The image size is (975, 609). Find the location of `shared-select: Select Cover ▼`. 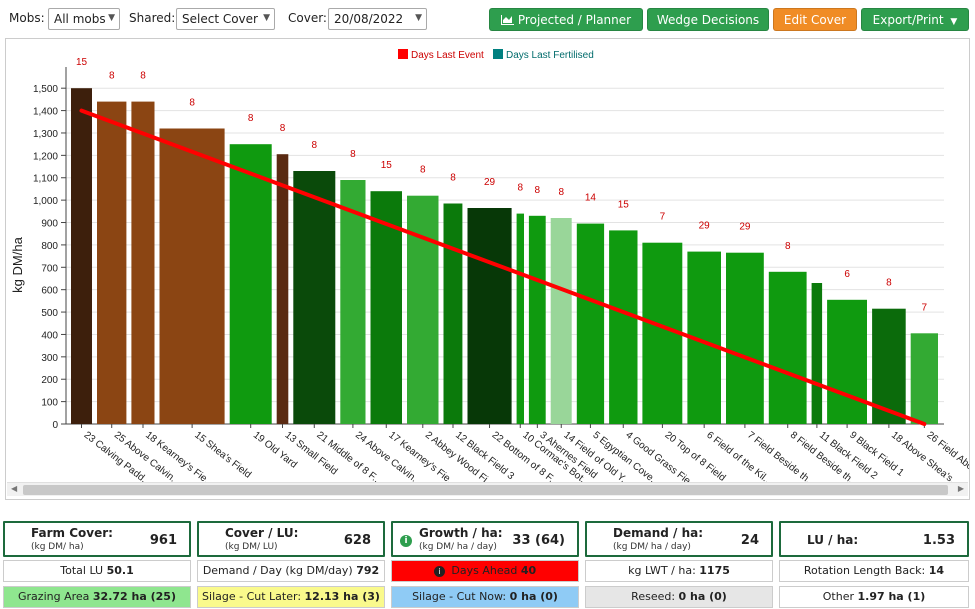

shared-select: Select Cover ▼ is located at coordinates (225, 19).